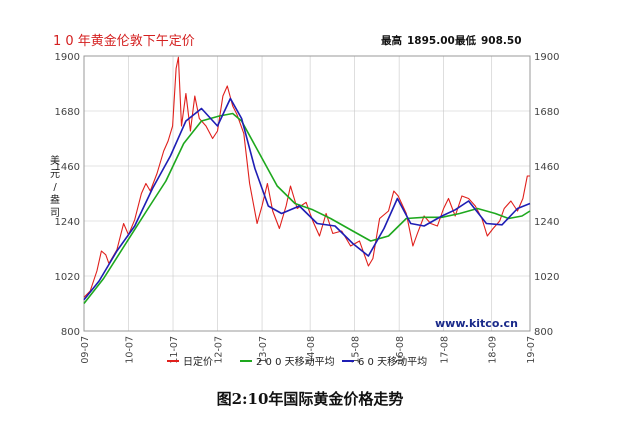 Image resolution: width=620 pixels, height=438 pixels. What do you see at coordinates (392, 361) in the screenshot?
I see `legend-label: 6 0 天移动平均` at bounding box center [392, 361].